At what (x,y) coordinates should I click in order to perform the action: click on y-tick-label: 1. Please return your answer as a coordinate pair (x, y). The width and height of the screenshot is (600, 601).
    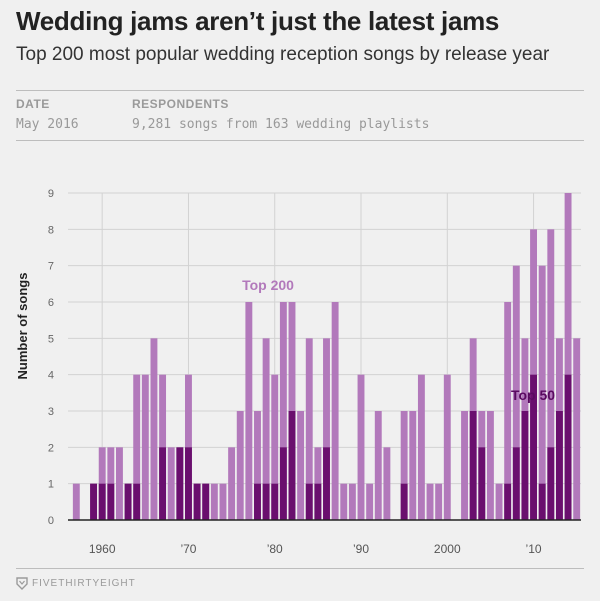
    Looking at the image, I should click on (51, 485).